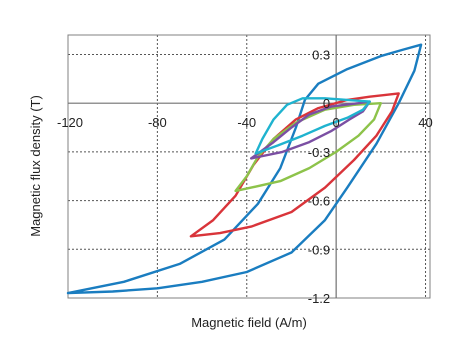 Image resolution: width=450 pixels, height=347 pixels. Describe the element at coordinates (70, 122) in the screenshot. I see `x-tick-label: -120` at that location.